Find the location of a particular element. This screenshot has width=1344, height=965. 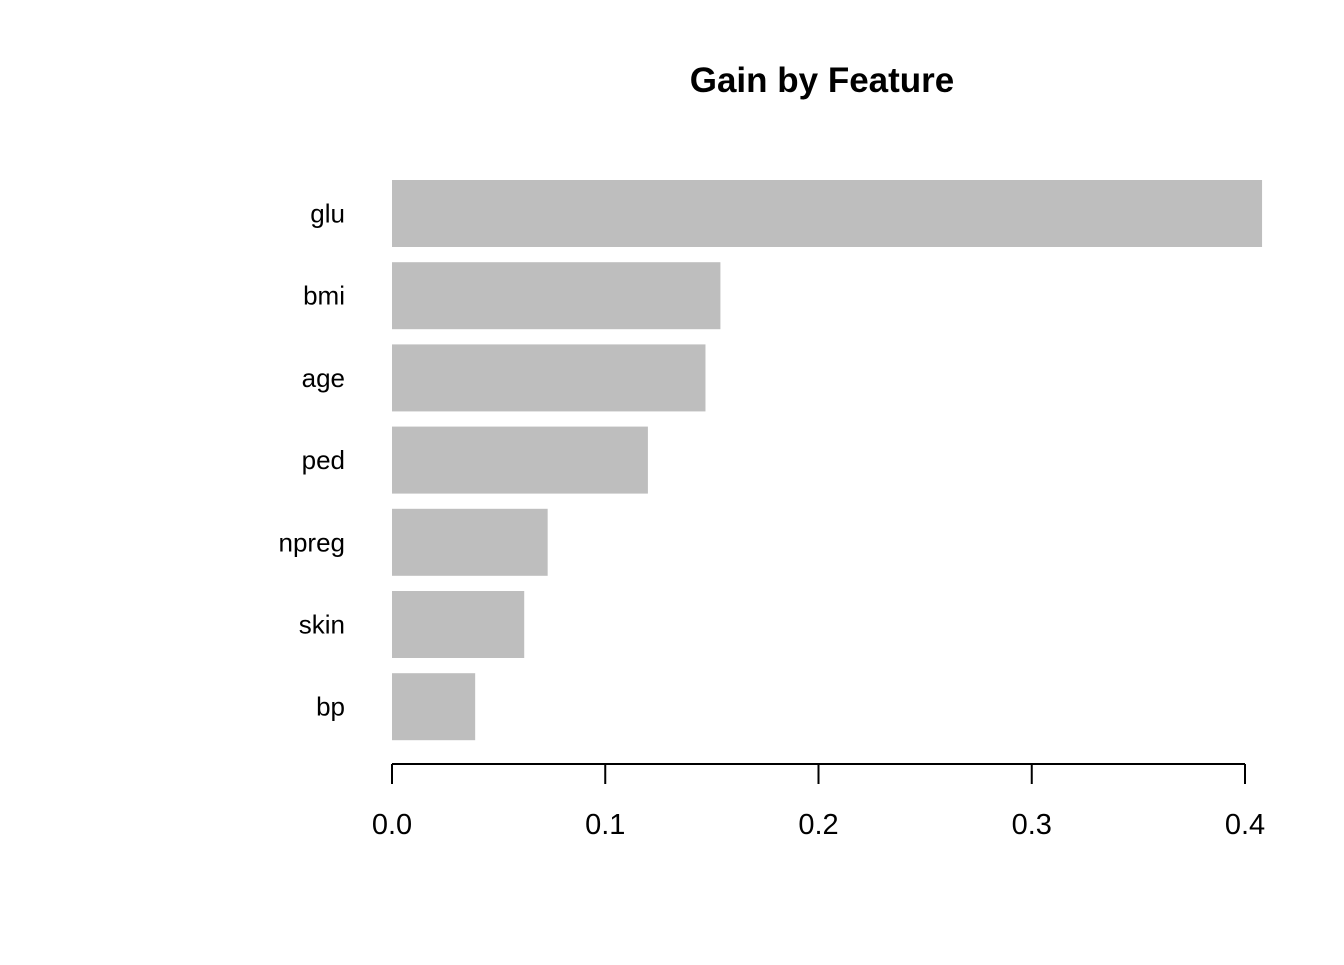

bar-skin is located at coordinates (458, 624).